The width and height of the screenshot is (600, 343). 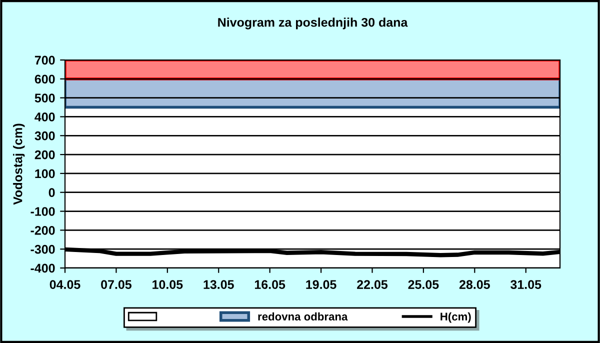 I want to click on x-tick-label: 25.05, so click(x=423, y=284).